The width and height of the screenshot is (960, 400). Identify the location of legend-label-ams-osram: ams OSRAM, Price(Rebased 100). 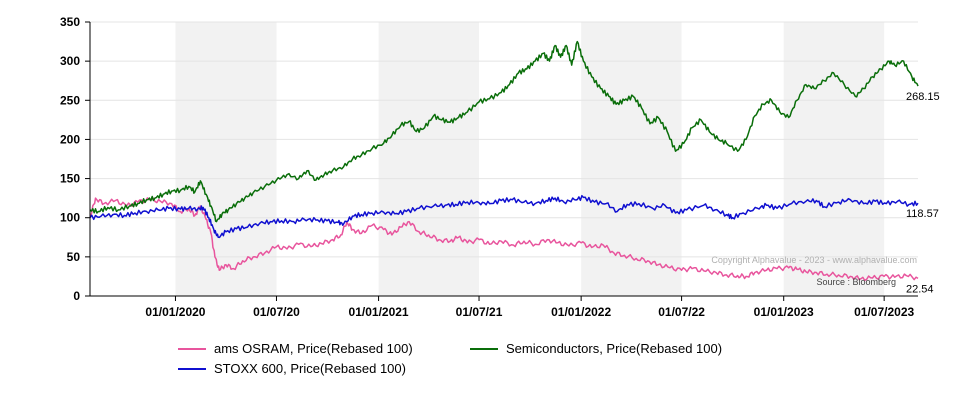
(313, 348).